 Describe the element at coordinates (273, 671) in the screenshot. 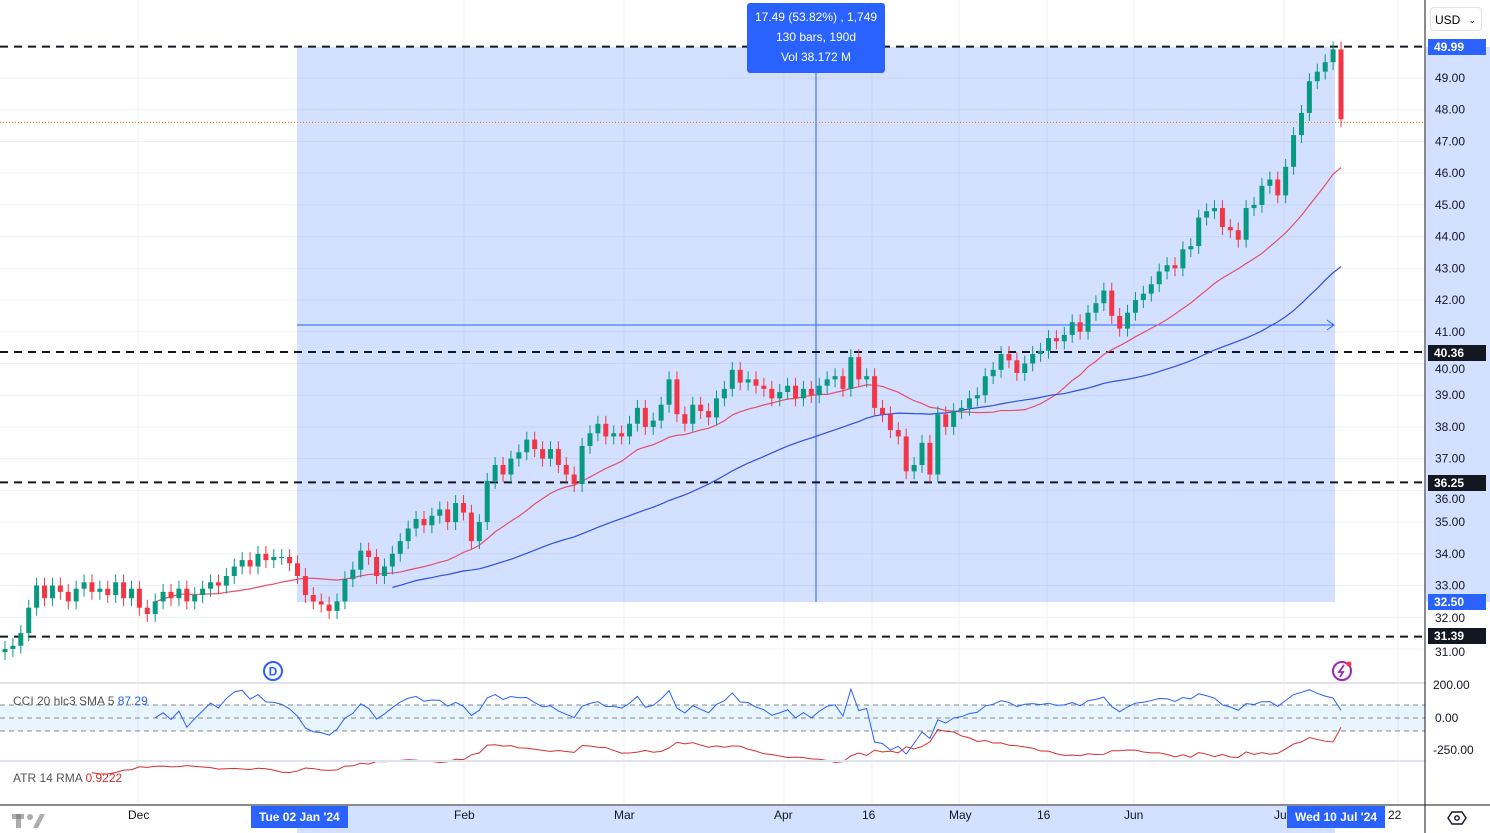

I see `dividend-icon` at that location.